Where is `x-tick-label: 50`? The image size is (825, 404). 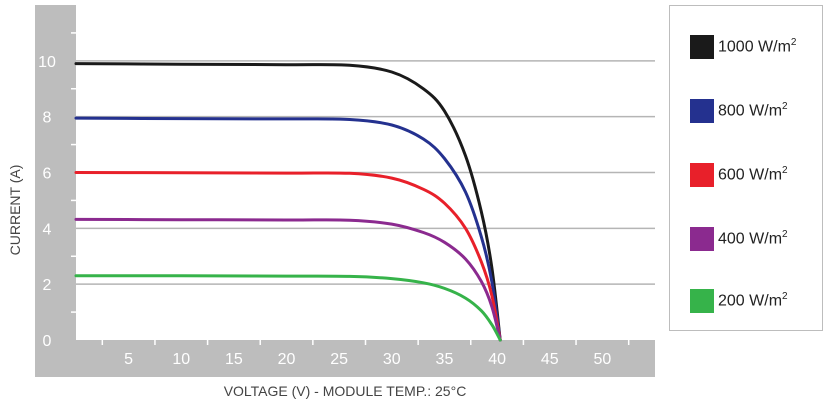 x-tick-label: 50 is located at coordinates (602, 359).